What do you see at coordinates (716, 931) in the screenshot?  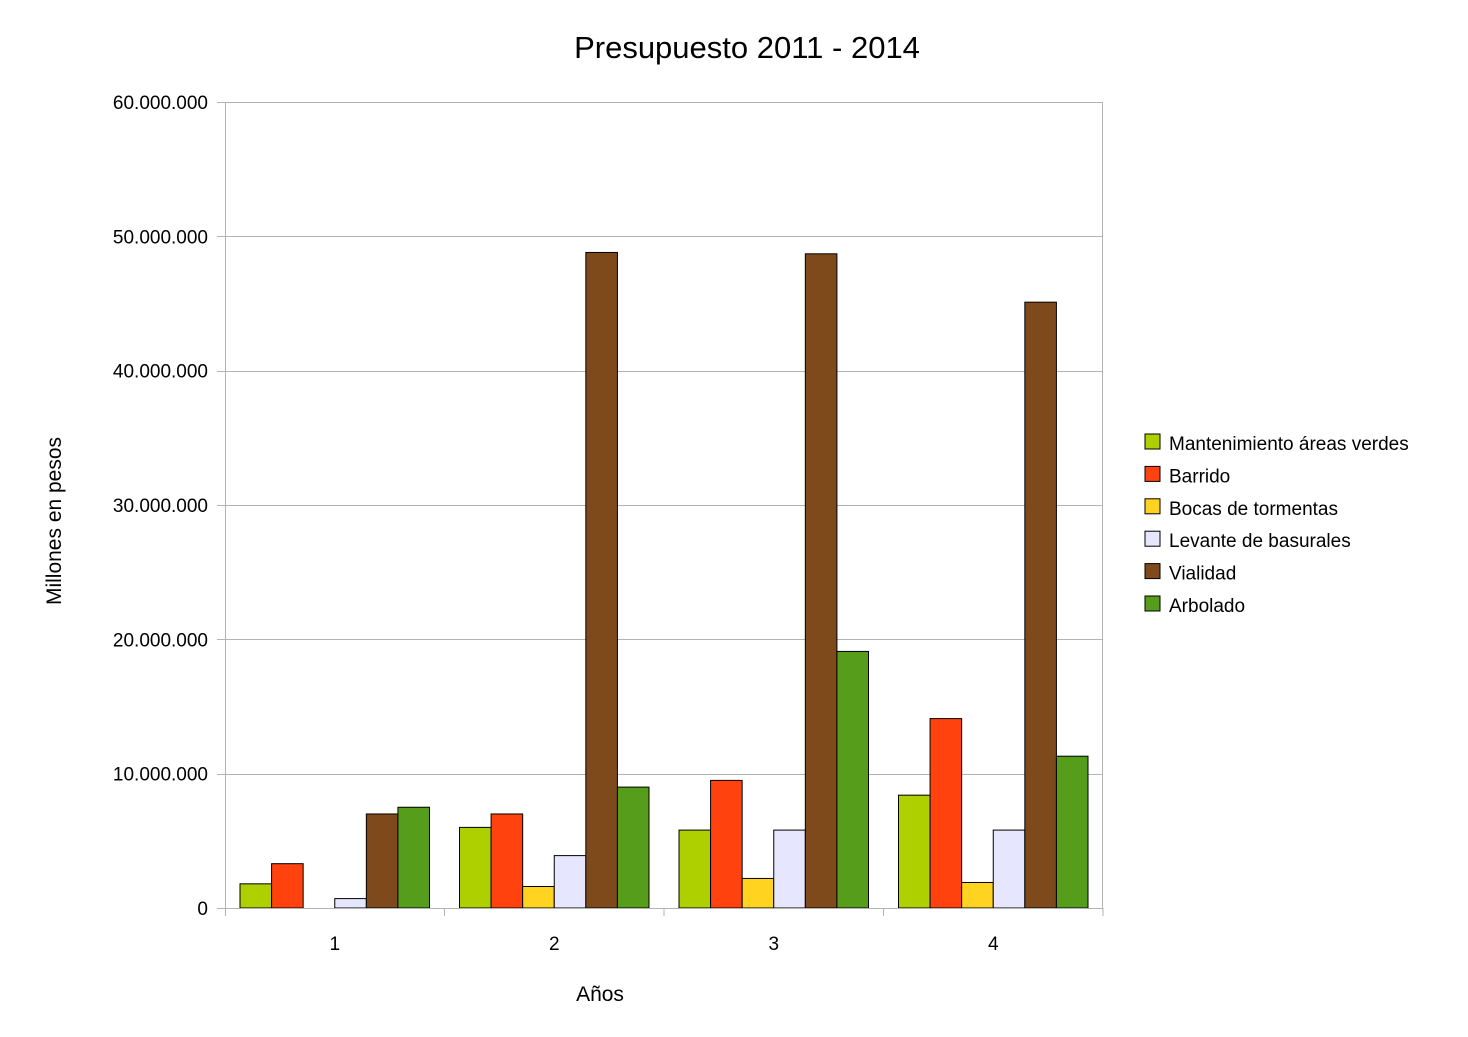 I see `x-axis-ticks: 1 2 3 4` at bounding box center [716, 931].